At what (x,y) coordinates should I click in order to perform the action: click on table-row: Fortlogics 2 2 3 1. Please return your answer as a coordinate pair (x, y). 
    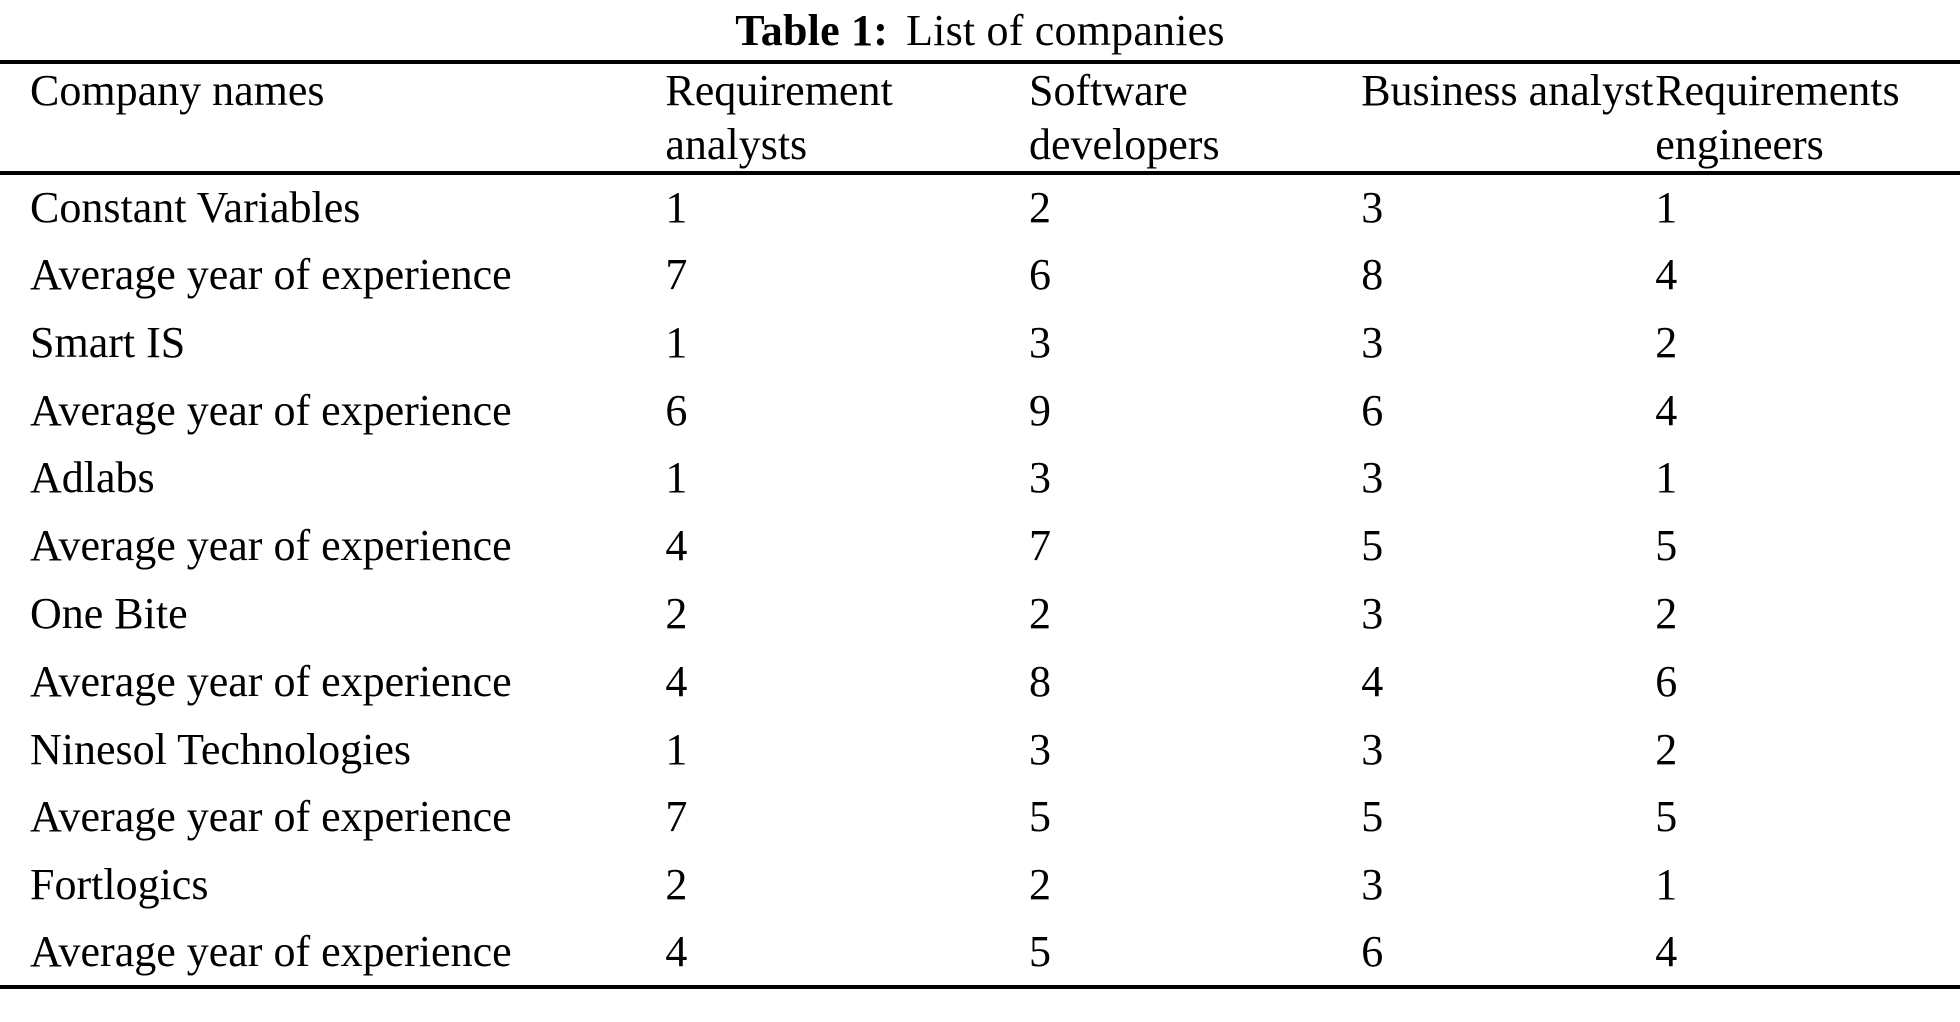
    Looking at the image, I should click on (980, 885).